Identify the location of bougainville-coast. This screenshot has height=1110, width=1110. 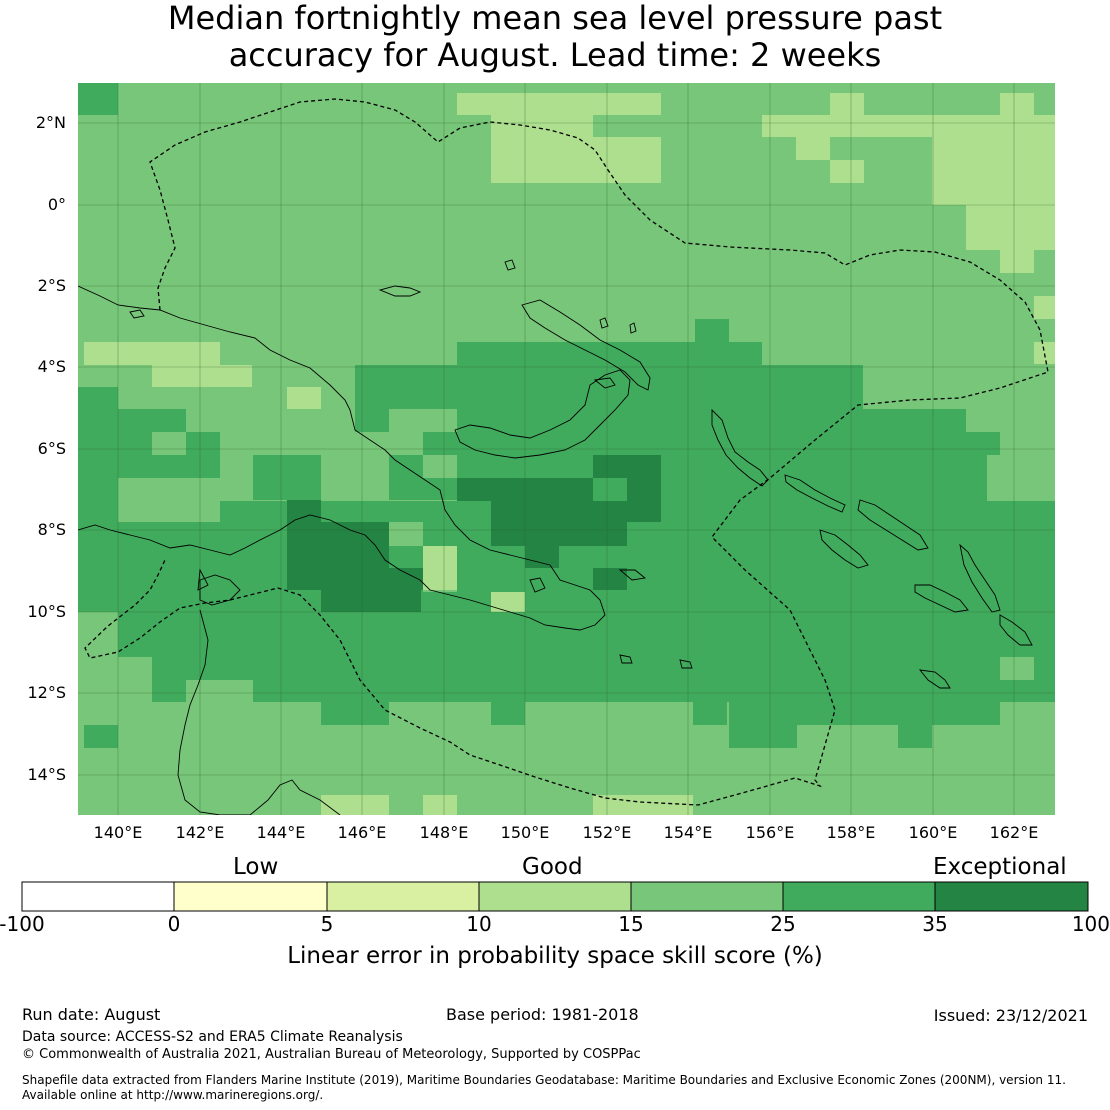
(740, 447).